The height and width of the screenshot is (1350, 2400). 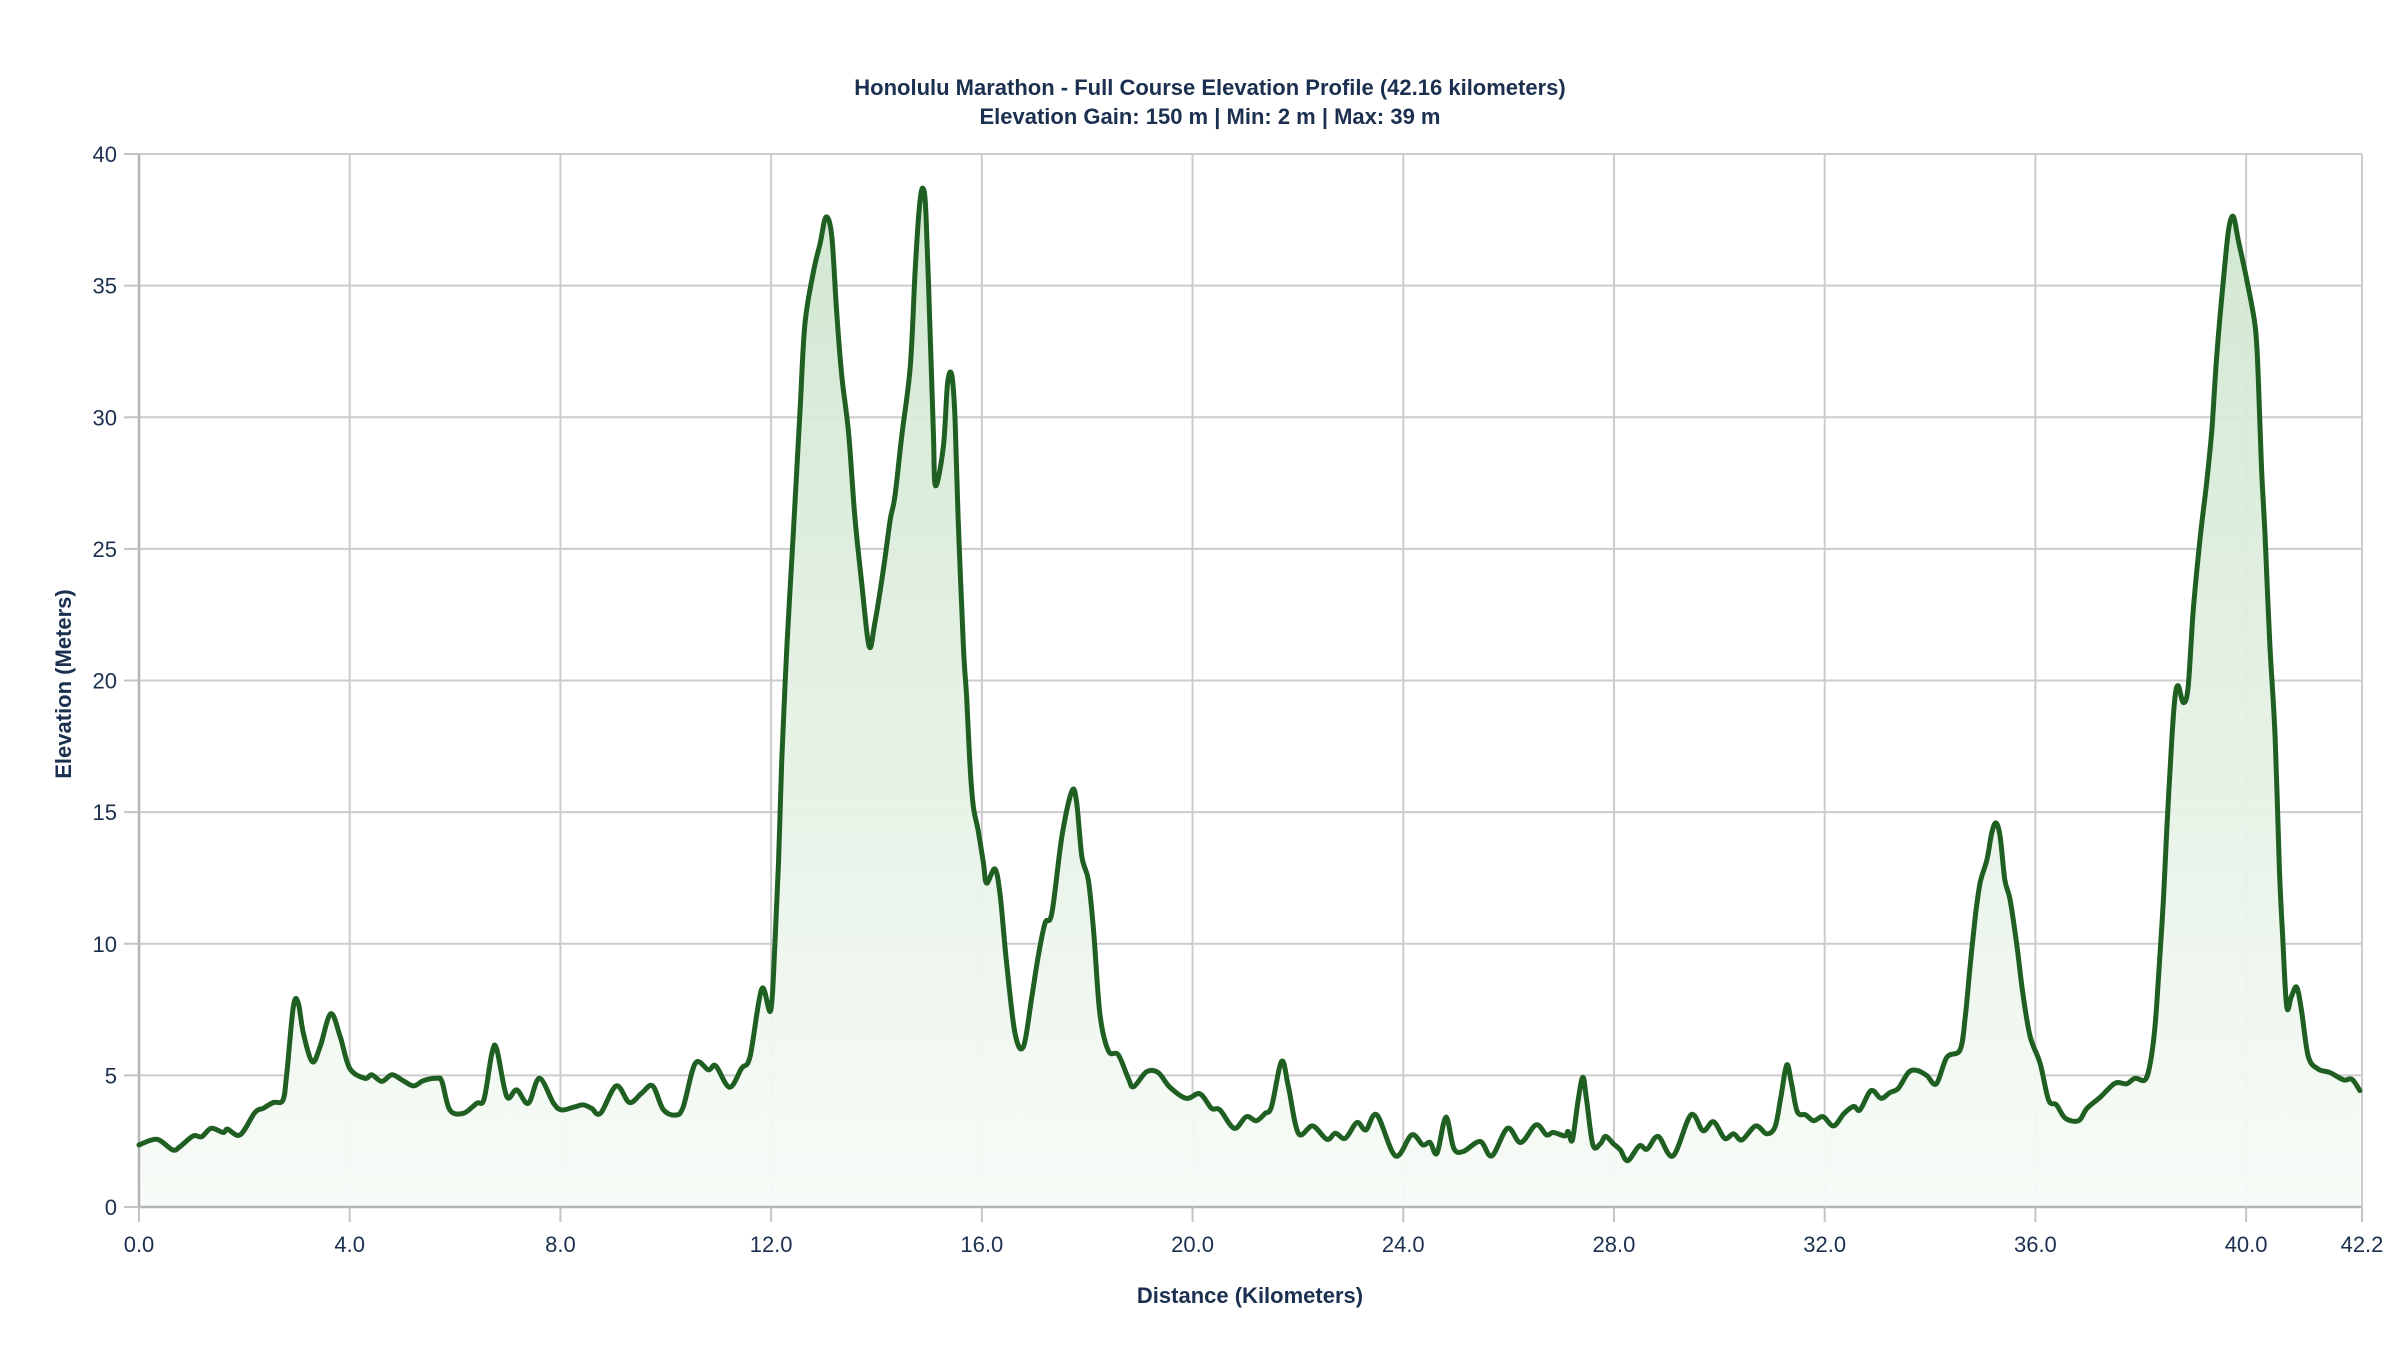 I want to click on x-tick-label: 36.0, so click(x=2035, y=1244).